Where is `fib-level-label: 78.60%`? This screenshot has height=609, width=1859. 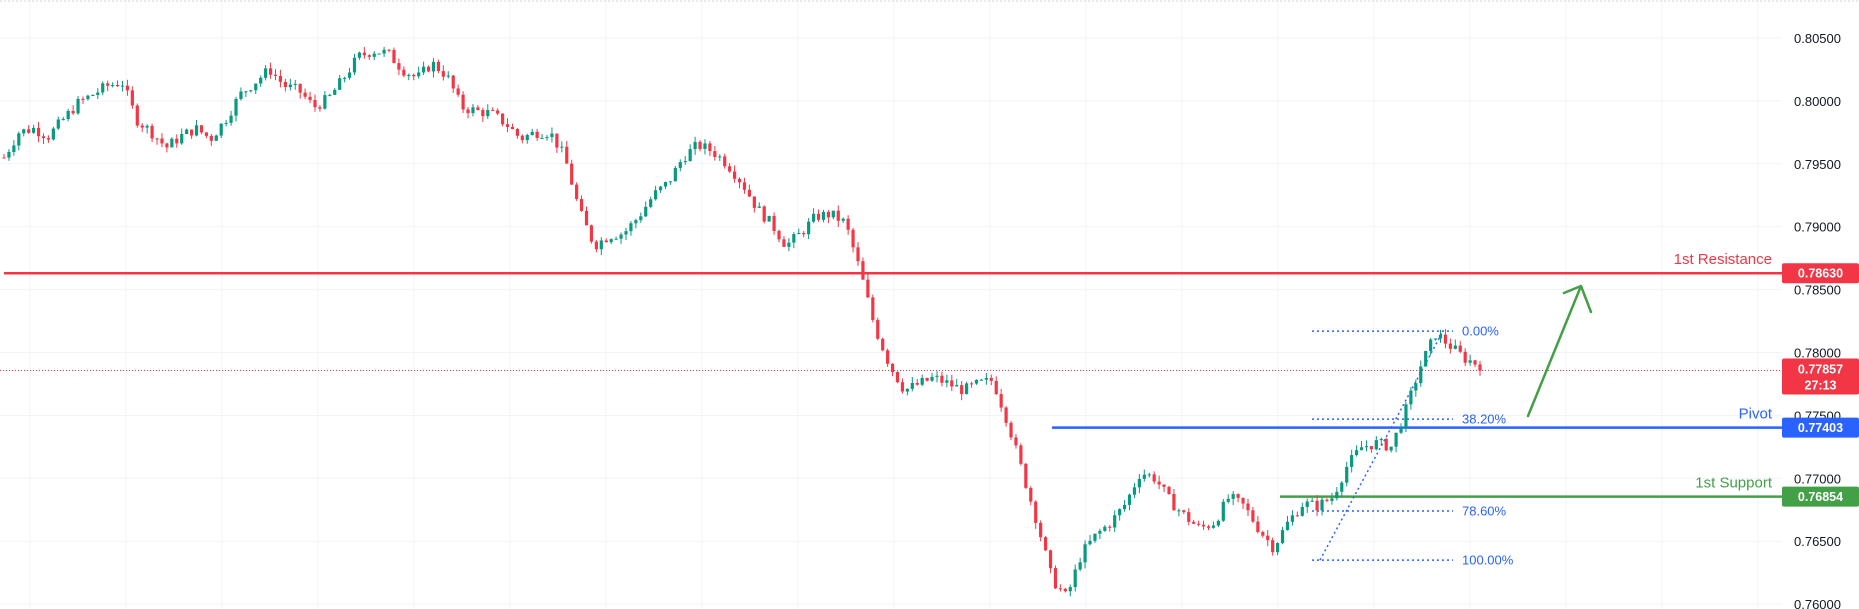
fib-level-label: 78.60% is located at coordinates (1484, 511).